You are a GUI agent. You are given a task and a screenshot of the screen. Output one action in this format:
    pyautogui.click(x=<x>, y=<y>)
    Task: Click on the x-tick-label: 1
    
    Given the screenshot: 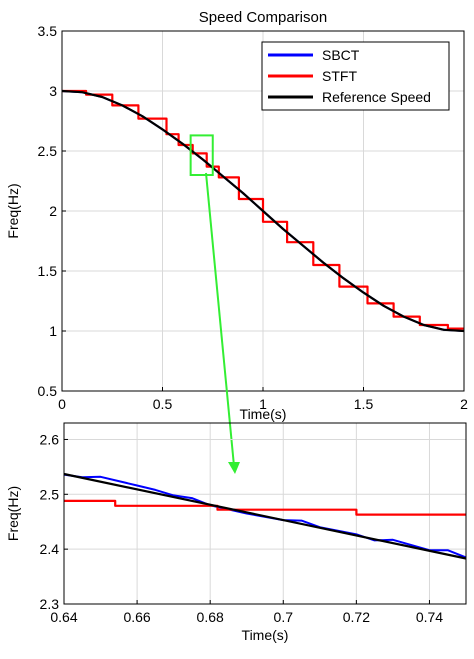 What is the action you would take?
    pyautogui.click(x=263, y=404)
    